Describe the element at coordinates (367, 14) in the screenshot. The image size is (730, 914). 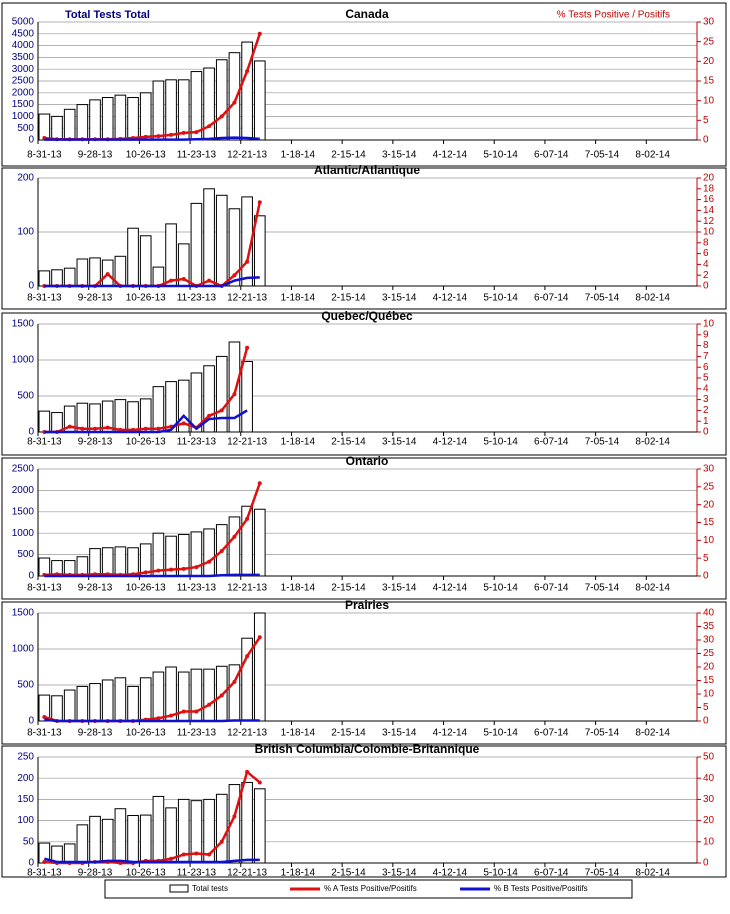
I see `chart-title: Canada` at that location.